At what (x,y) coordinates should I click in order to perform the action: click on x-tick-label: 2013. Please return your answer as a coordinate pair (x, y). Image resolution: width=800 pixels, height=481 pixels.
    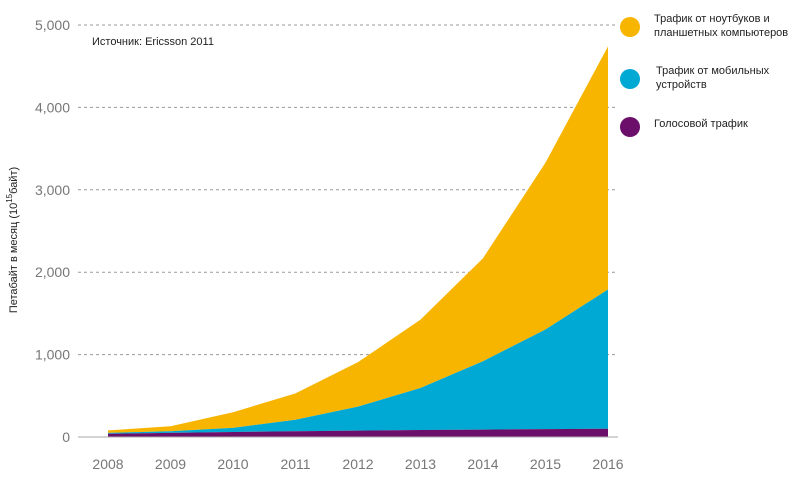
    Looking at the image, I should click on (420, 464).